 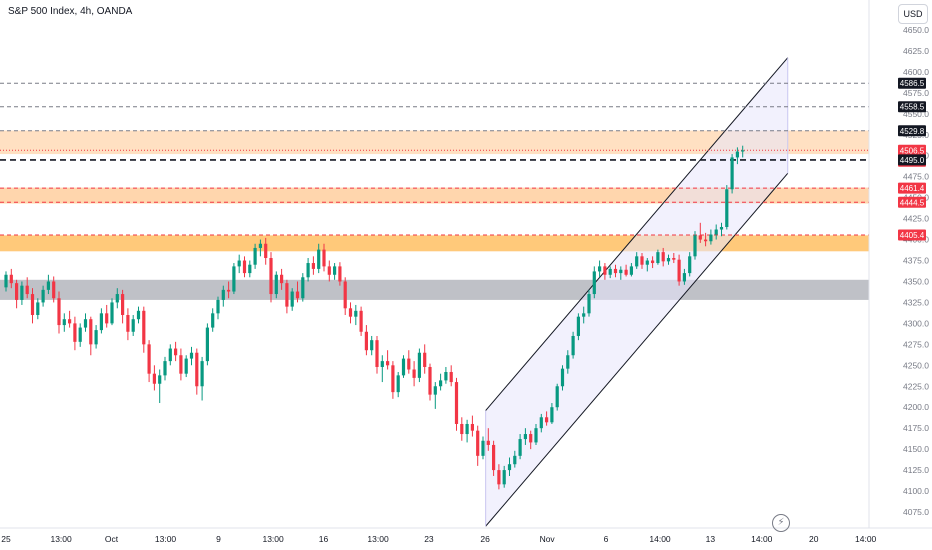 I want to click on currency-button: USD, so click(x=913, y=14).